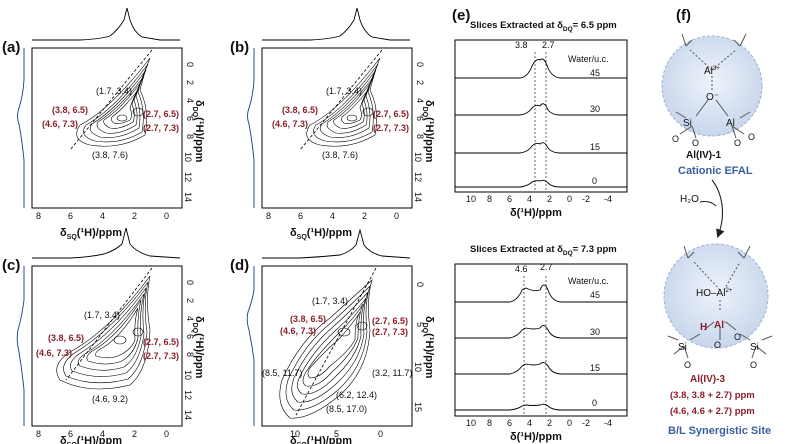 The height and width of the screenshot is (444, 800). What do you see at coordinates (109, 324) in the screenshot?
I see `diagonal-c` at bounding box center [109, 324].